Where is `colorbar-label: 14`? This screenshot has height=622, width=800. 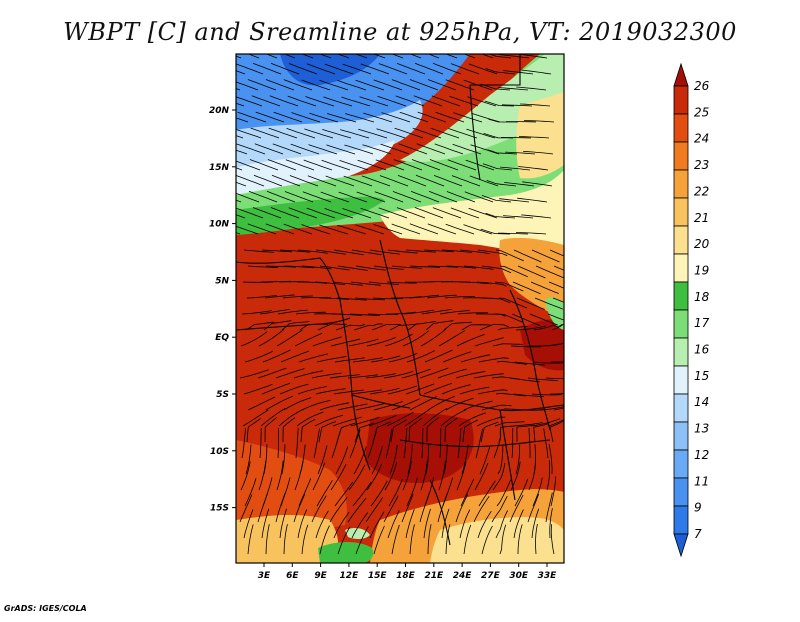
colorbar-label: 14 is located at coordinates (701, 402).